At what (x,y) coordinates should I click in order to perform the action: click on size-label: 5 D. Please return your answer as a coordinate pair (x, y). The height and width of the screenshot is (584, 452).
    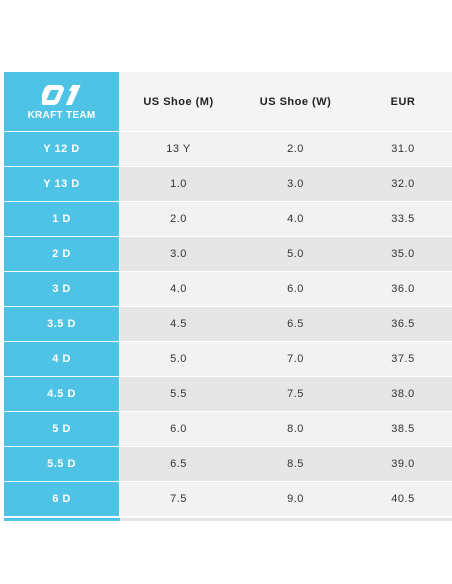
    Looking at the image, I should click on (62, 429).